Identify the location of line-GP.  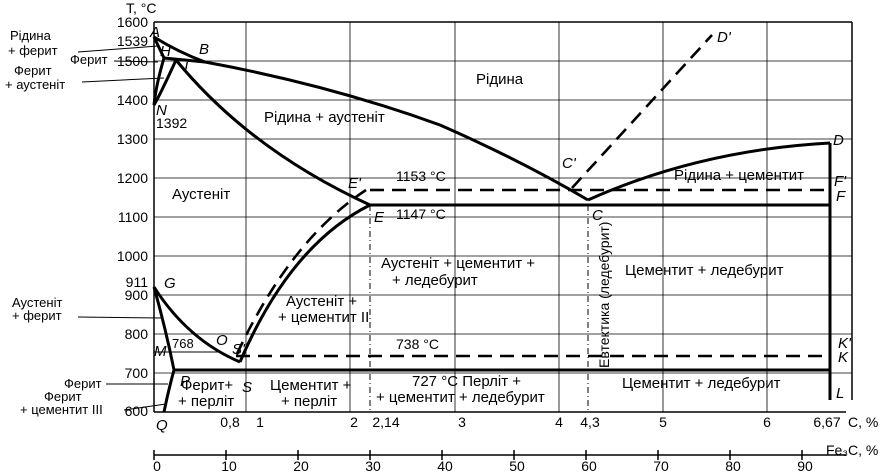
(164, 328).